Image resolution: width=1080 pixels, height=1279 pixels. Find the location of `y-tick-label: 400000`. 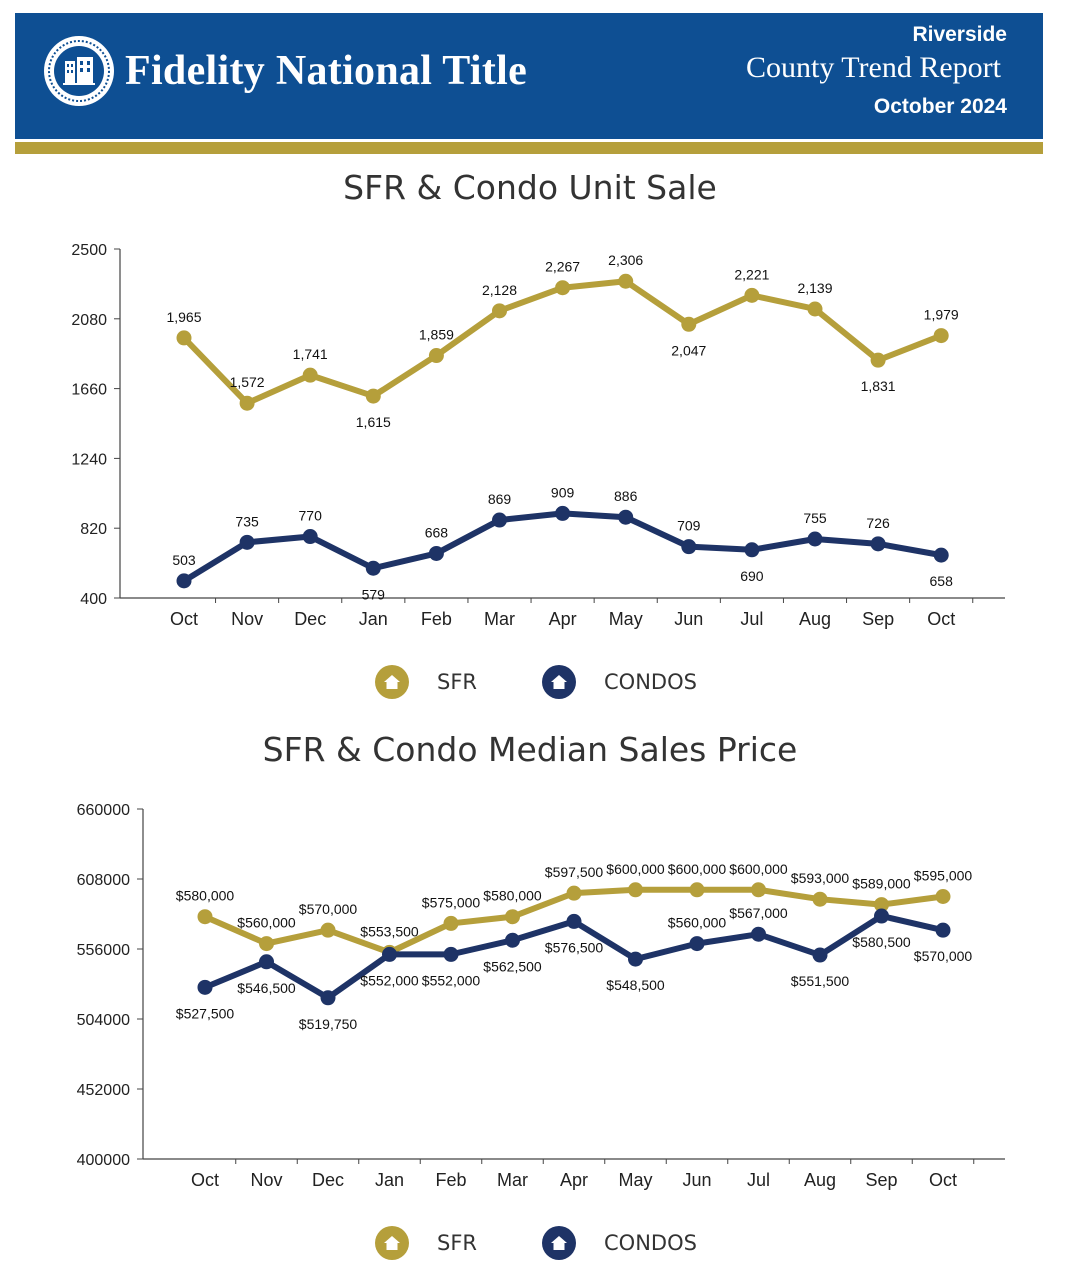

y-tick-label: 400000 is located at coordinates (103, 1160).